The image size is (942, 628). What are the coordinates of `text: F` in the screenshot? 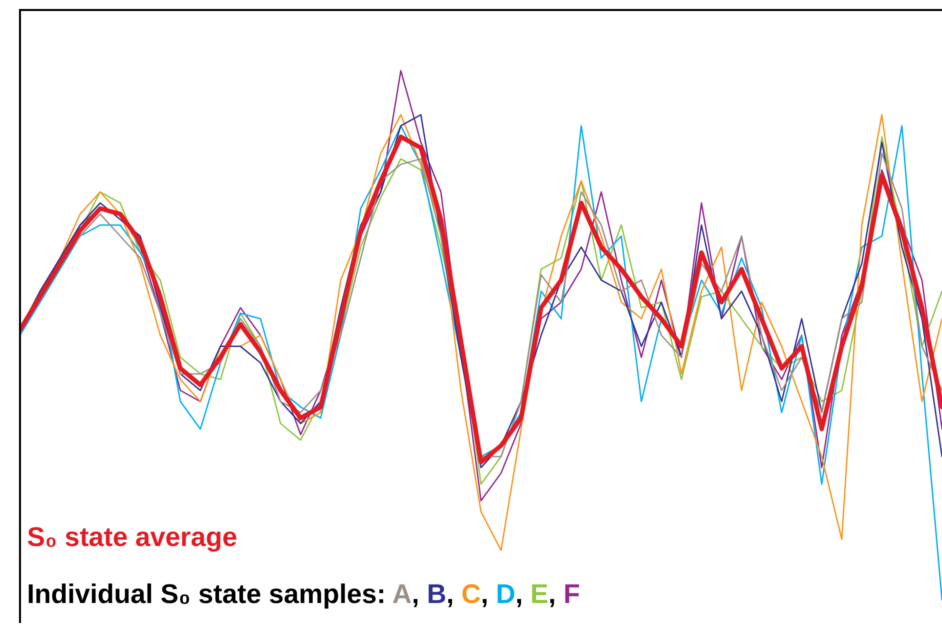 It's located at (571, 594).